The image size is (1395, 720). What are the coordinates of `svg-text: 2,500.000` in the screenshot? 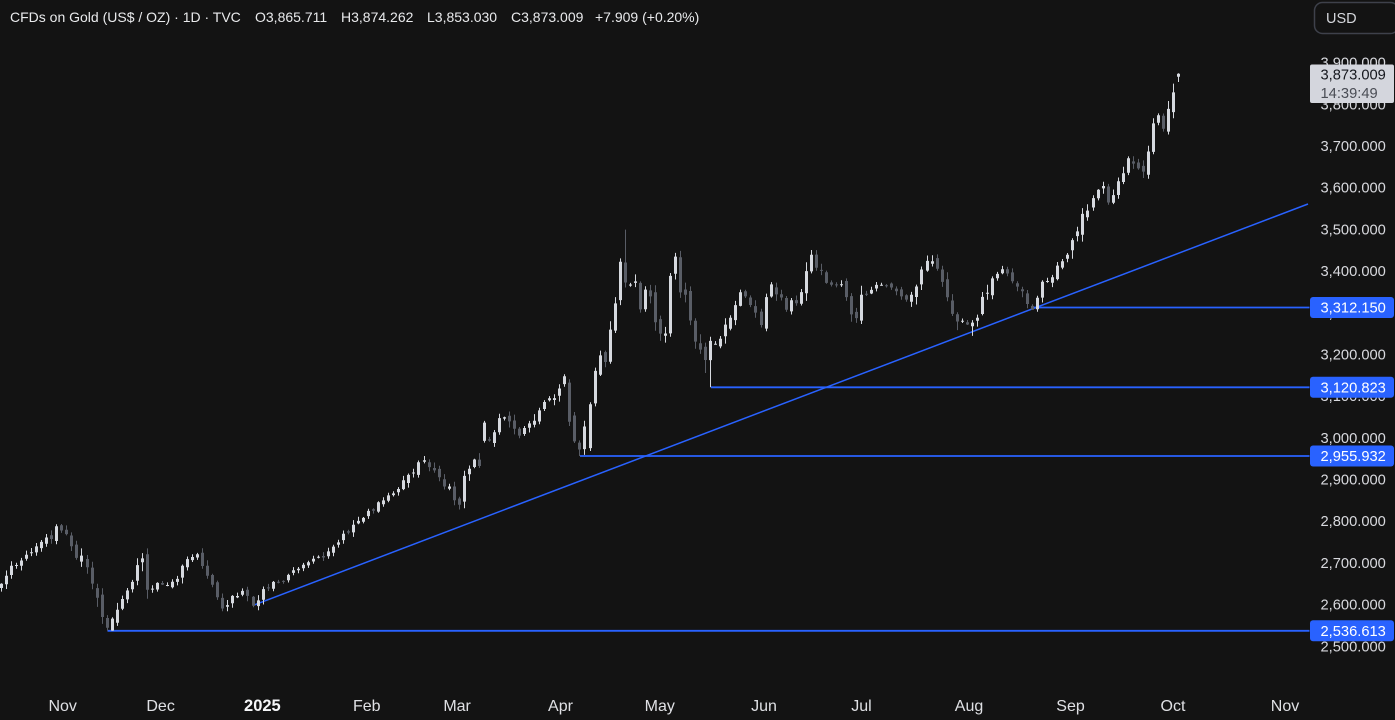 It's located at (1353, 647).